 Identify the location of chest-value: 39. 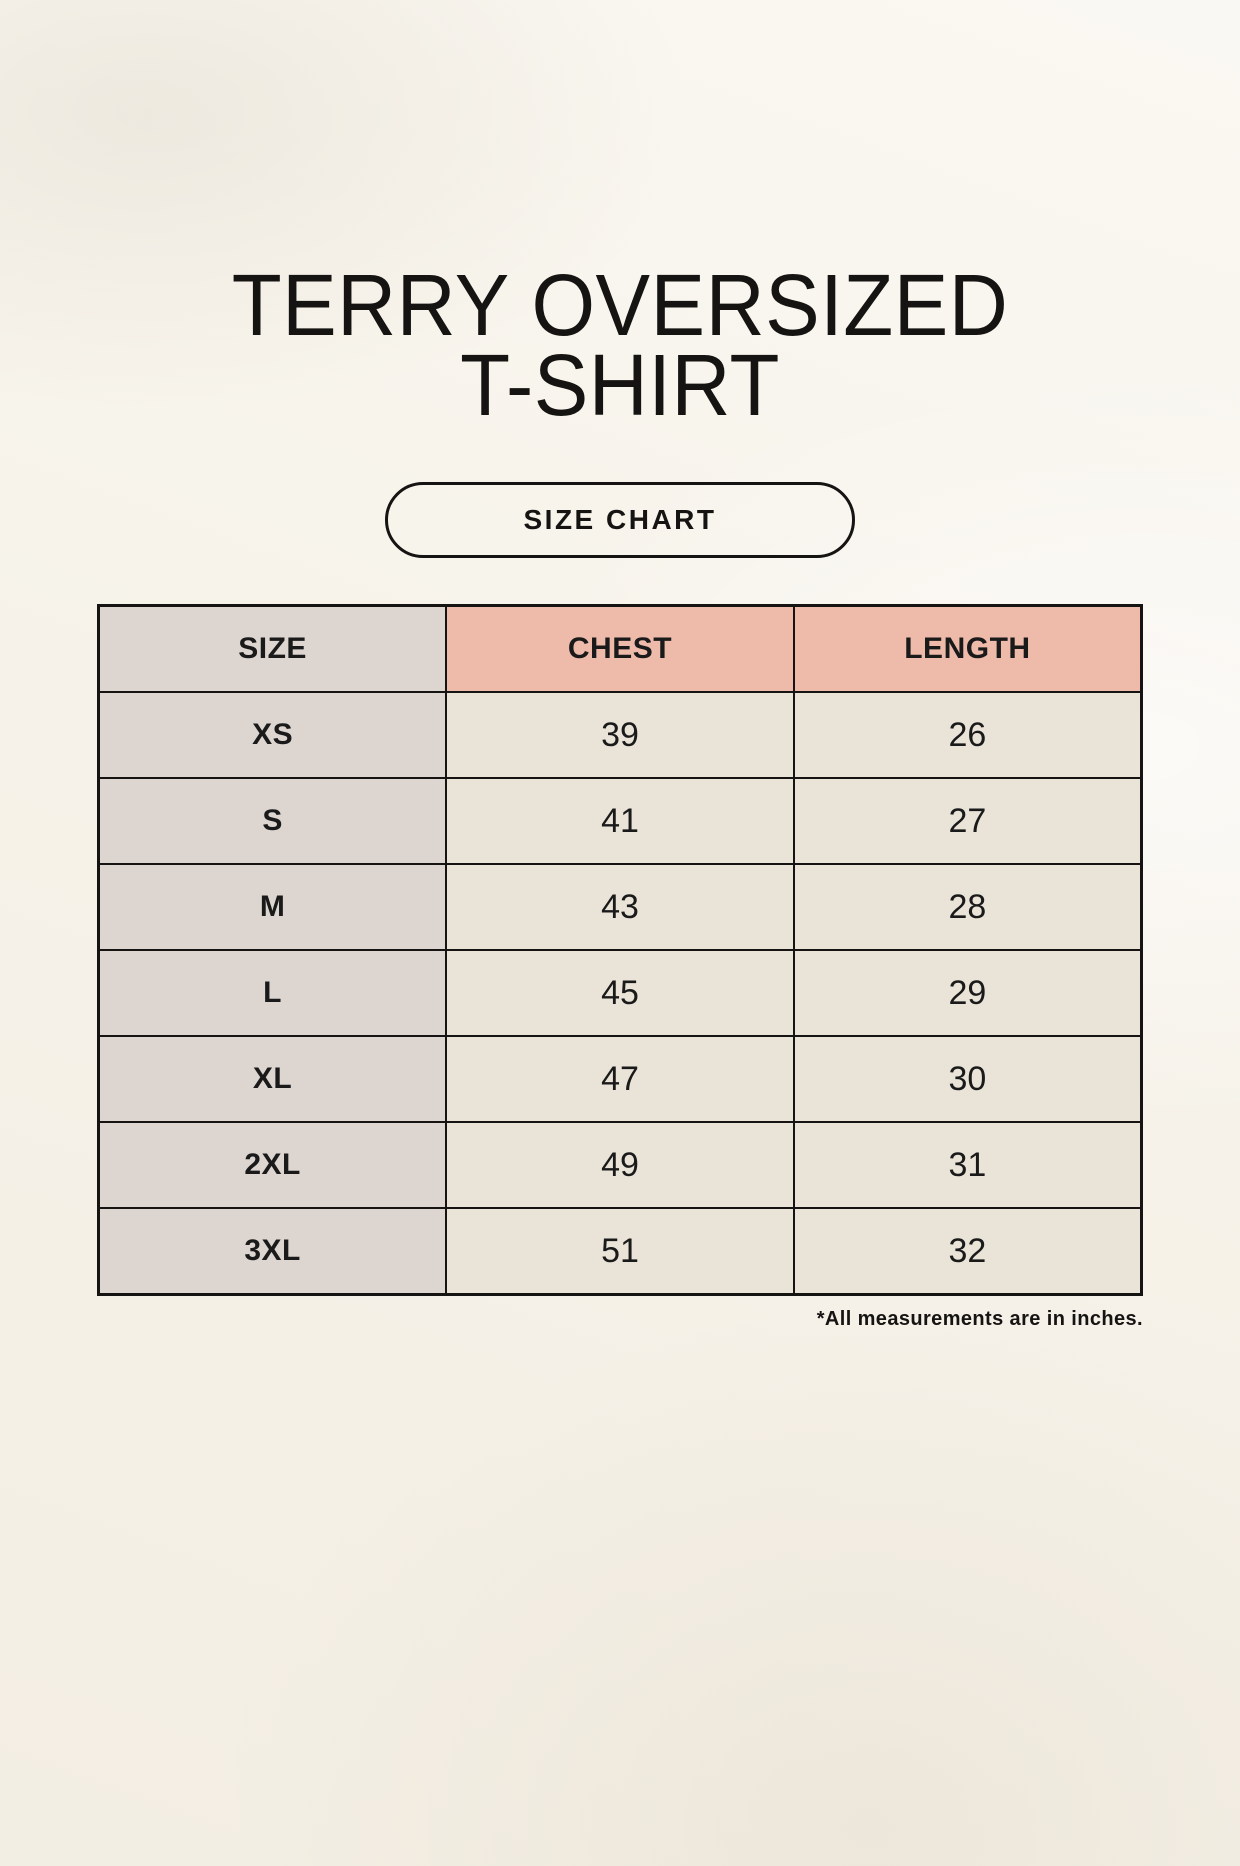
(620, 735).